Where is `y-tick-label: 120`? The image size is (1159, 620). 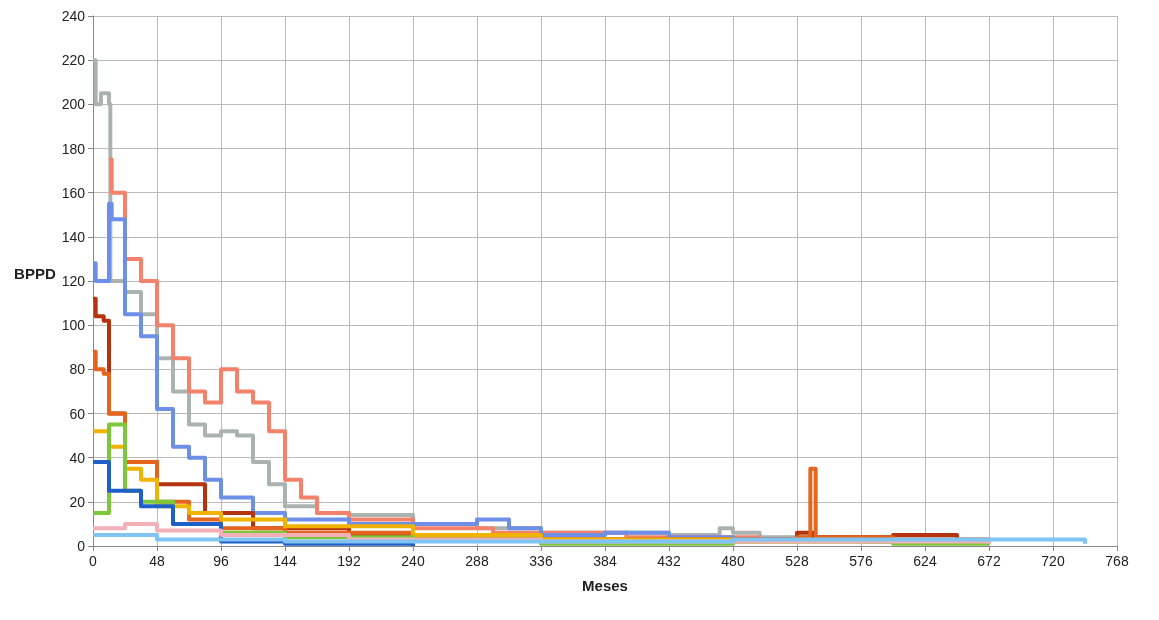
y-tick-label: 120 is located at coordinates (73, 281).